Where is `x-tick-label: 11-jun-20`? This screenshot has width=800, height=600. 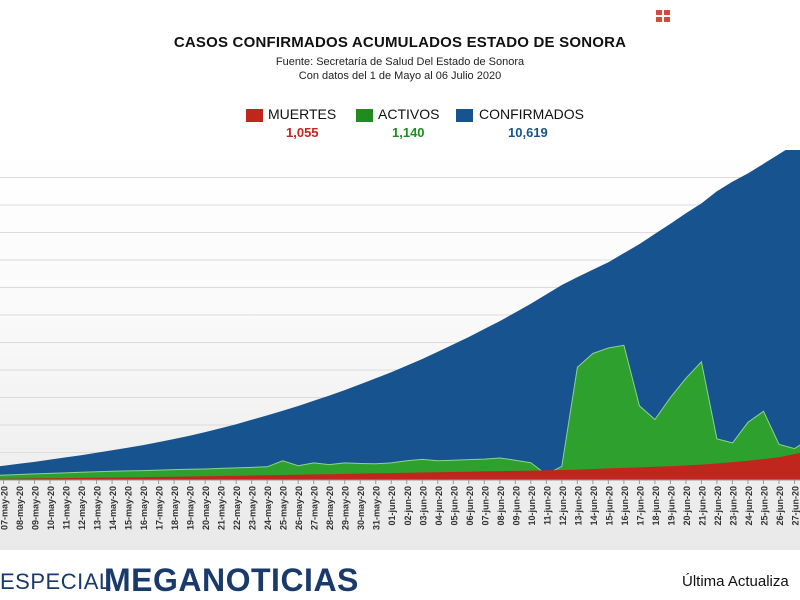 x-tick-label: 11-jun-20 is located at coordinates (547, 505).